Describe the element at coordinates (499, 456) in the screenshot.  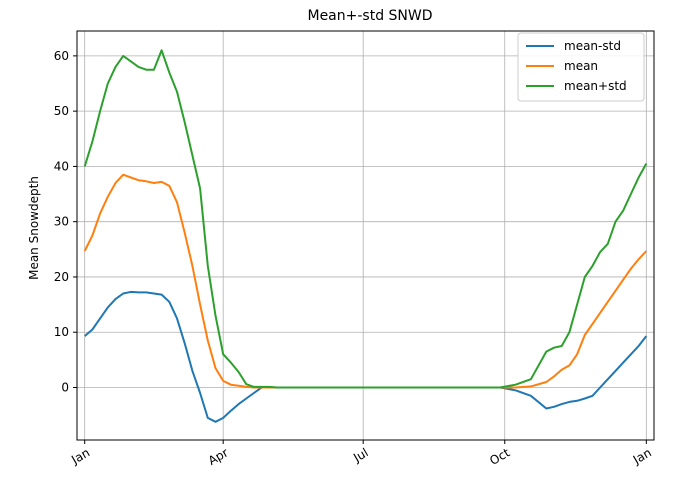
I see `x-tick-label: Oct` at that location.